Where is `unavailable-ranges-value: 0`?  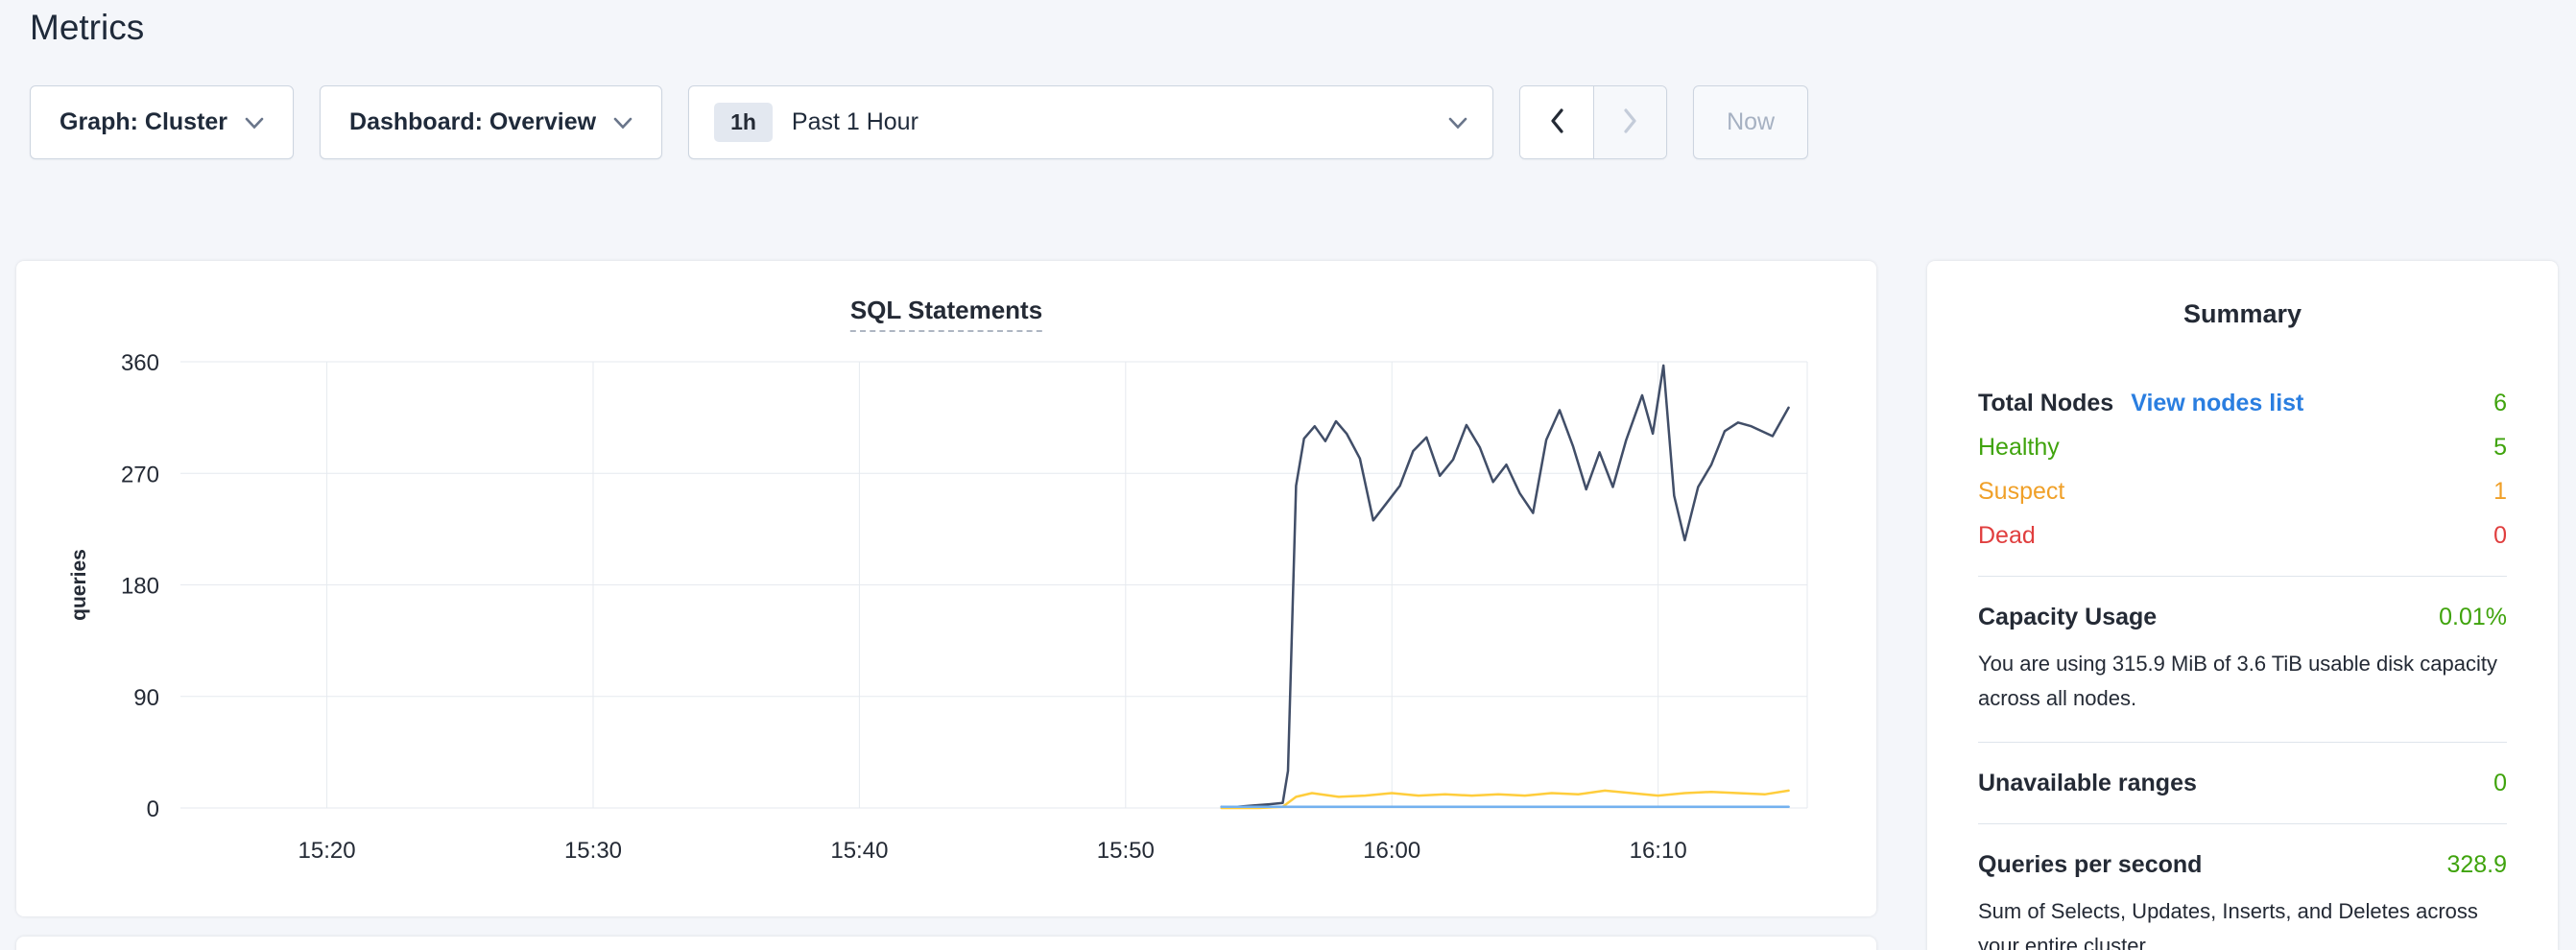
unavailable-ranges-value: 0 is located at coordinates (2500, 783).